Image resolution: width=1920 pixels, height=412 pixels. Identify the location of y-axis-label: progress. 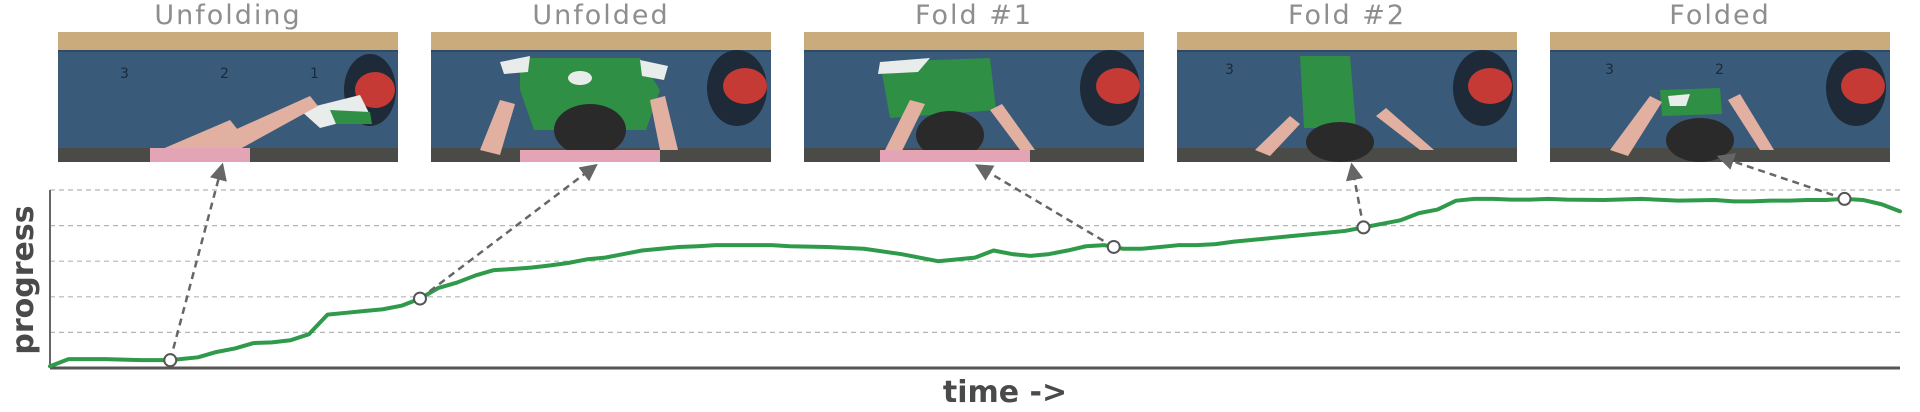
(23, 279).